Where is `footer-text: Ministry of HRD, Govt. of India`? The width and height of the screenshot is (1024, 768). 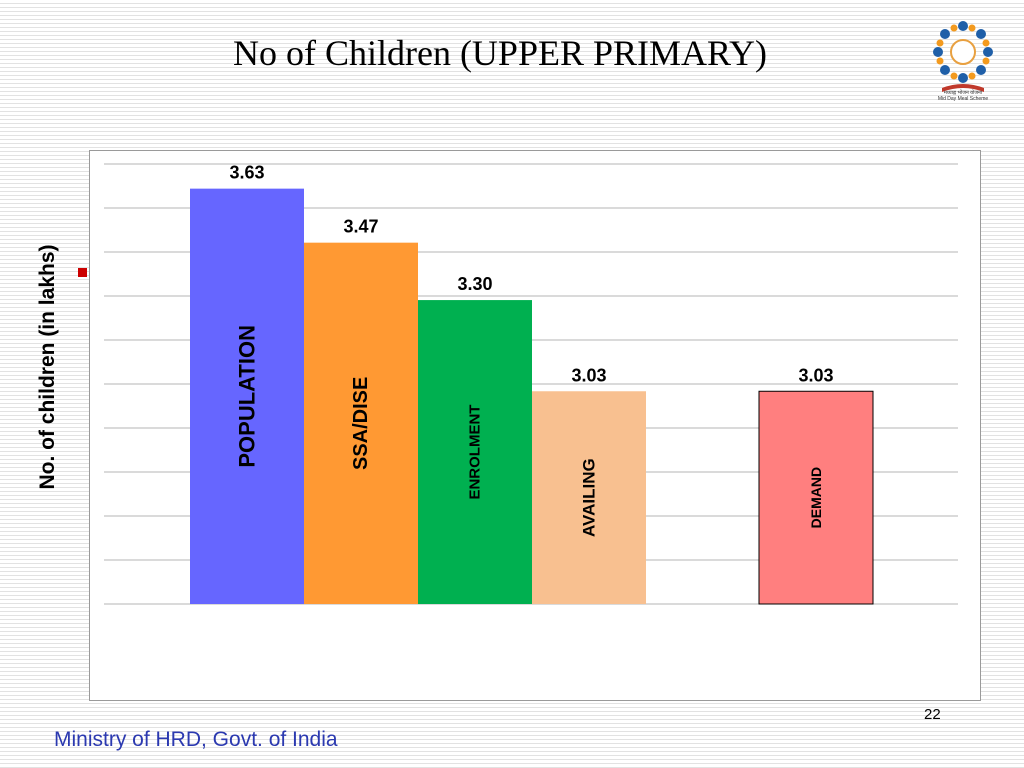
footer-text: Ministry of HRD, Govt. of India is located at coordinates (196, 739).